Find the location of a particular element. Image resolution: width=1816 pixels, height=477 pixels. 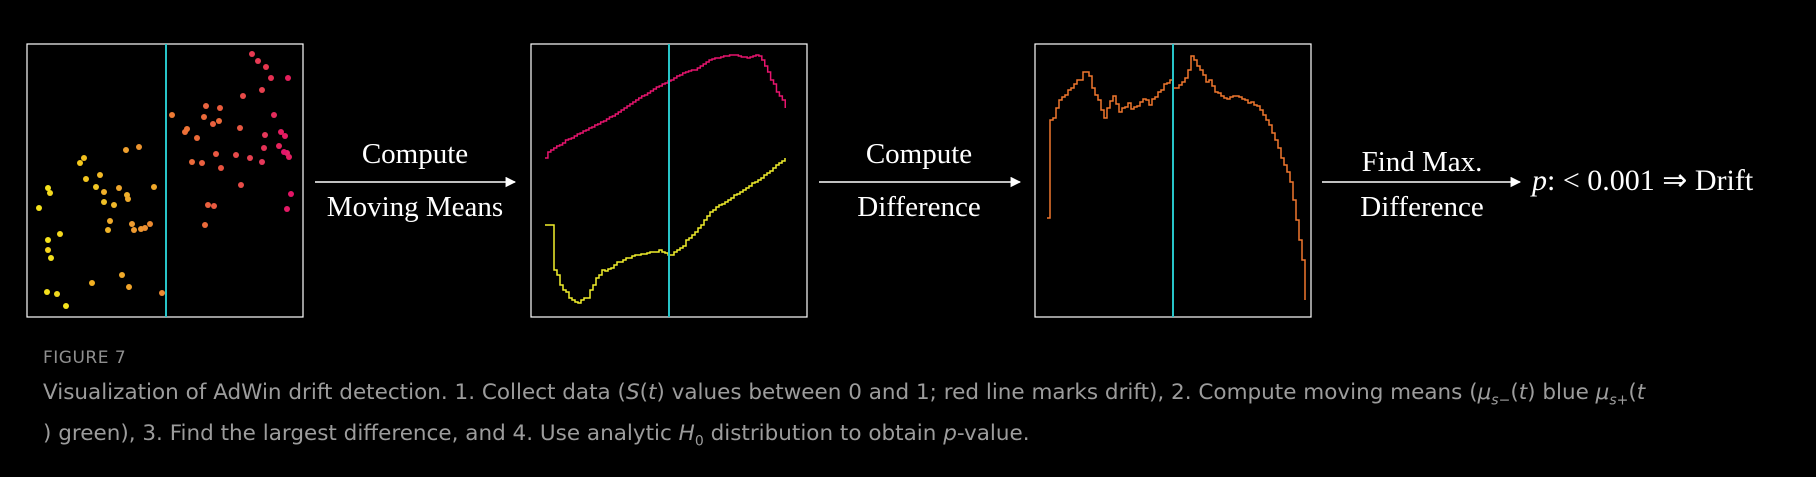

caption-sub-minus: s− is located at coordinates (1501, 400).